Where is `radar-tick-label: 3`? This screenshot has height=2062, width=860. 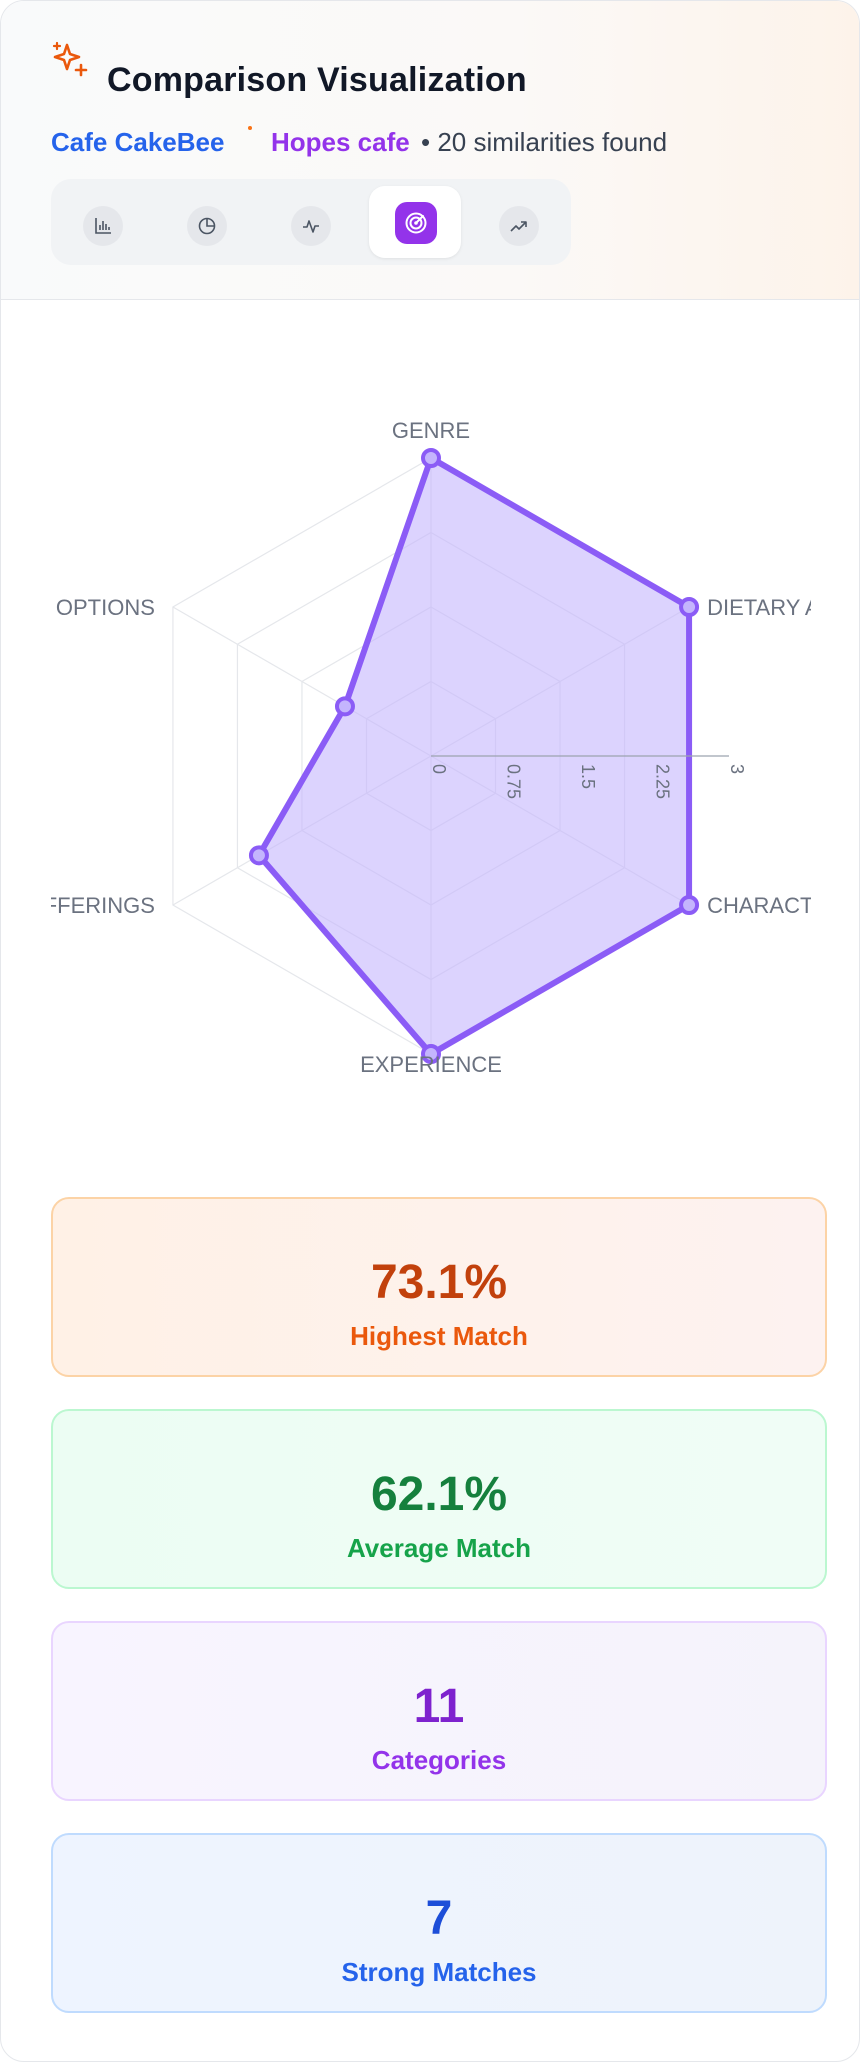 radar-tick-label: 3 is located at coordinates (737, 769).